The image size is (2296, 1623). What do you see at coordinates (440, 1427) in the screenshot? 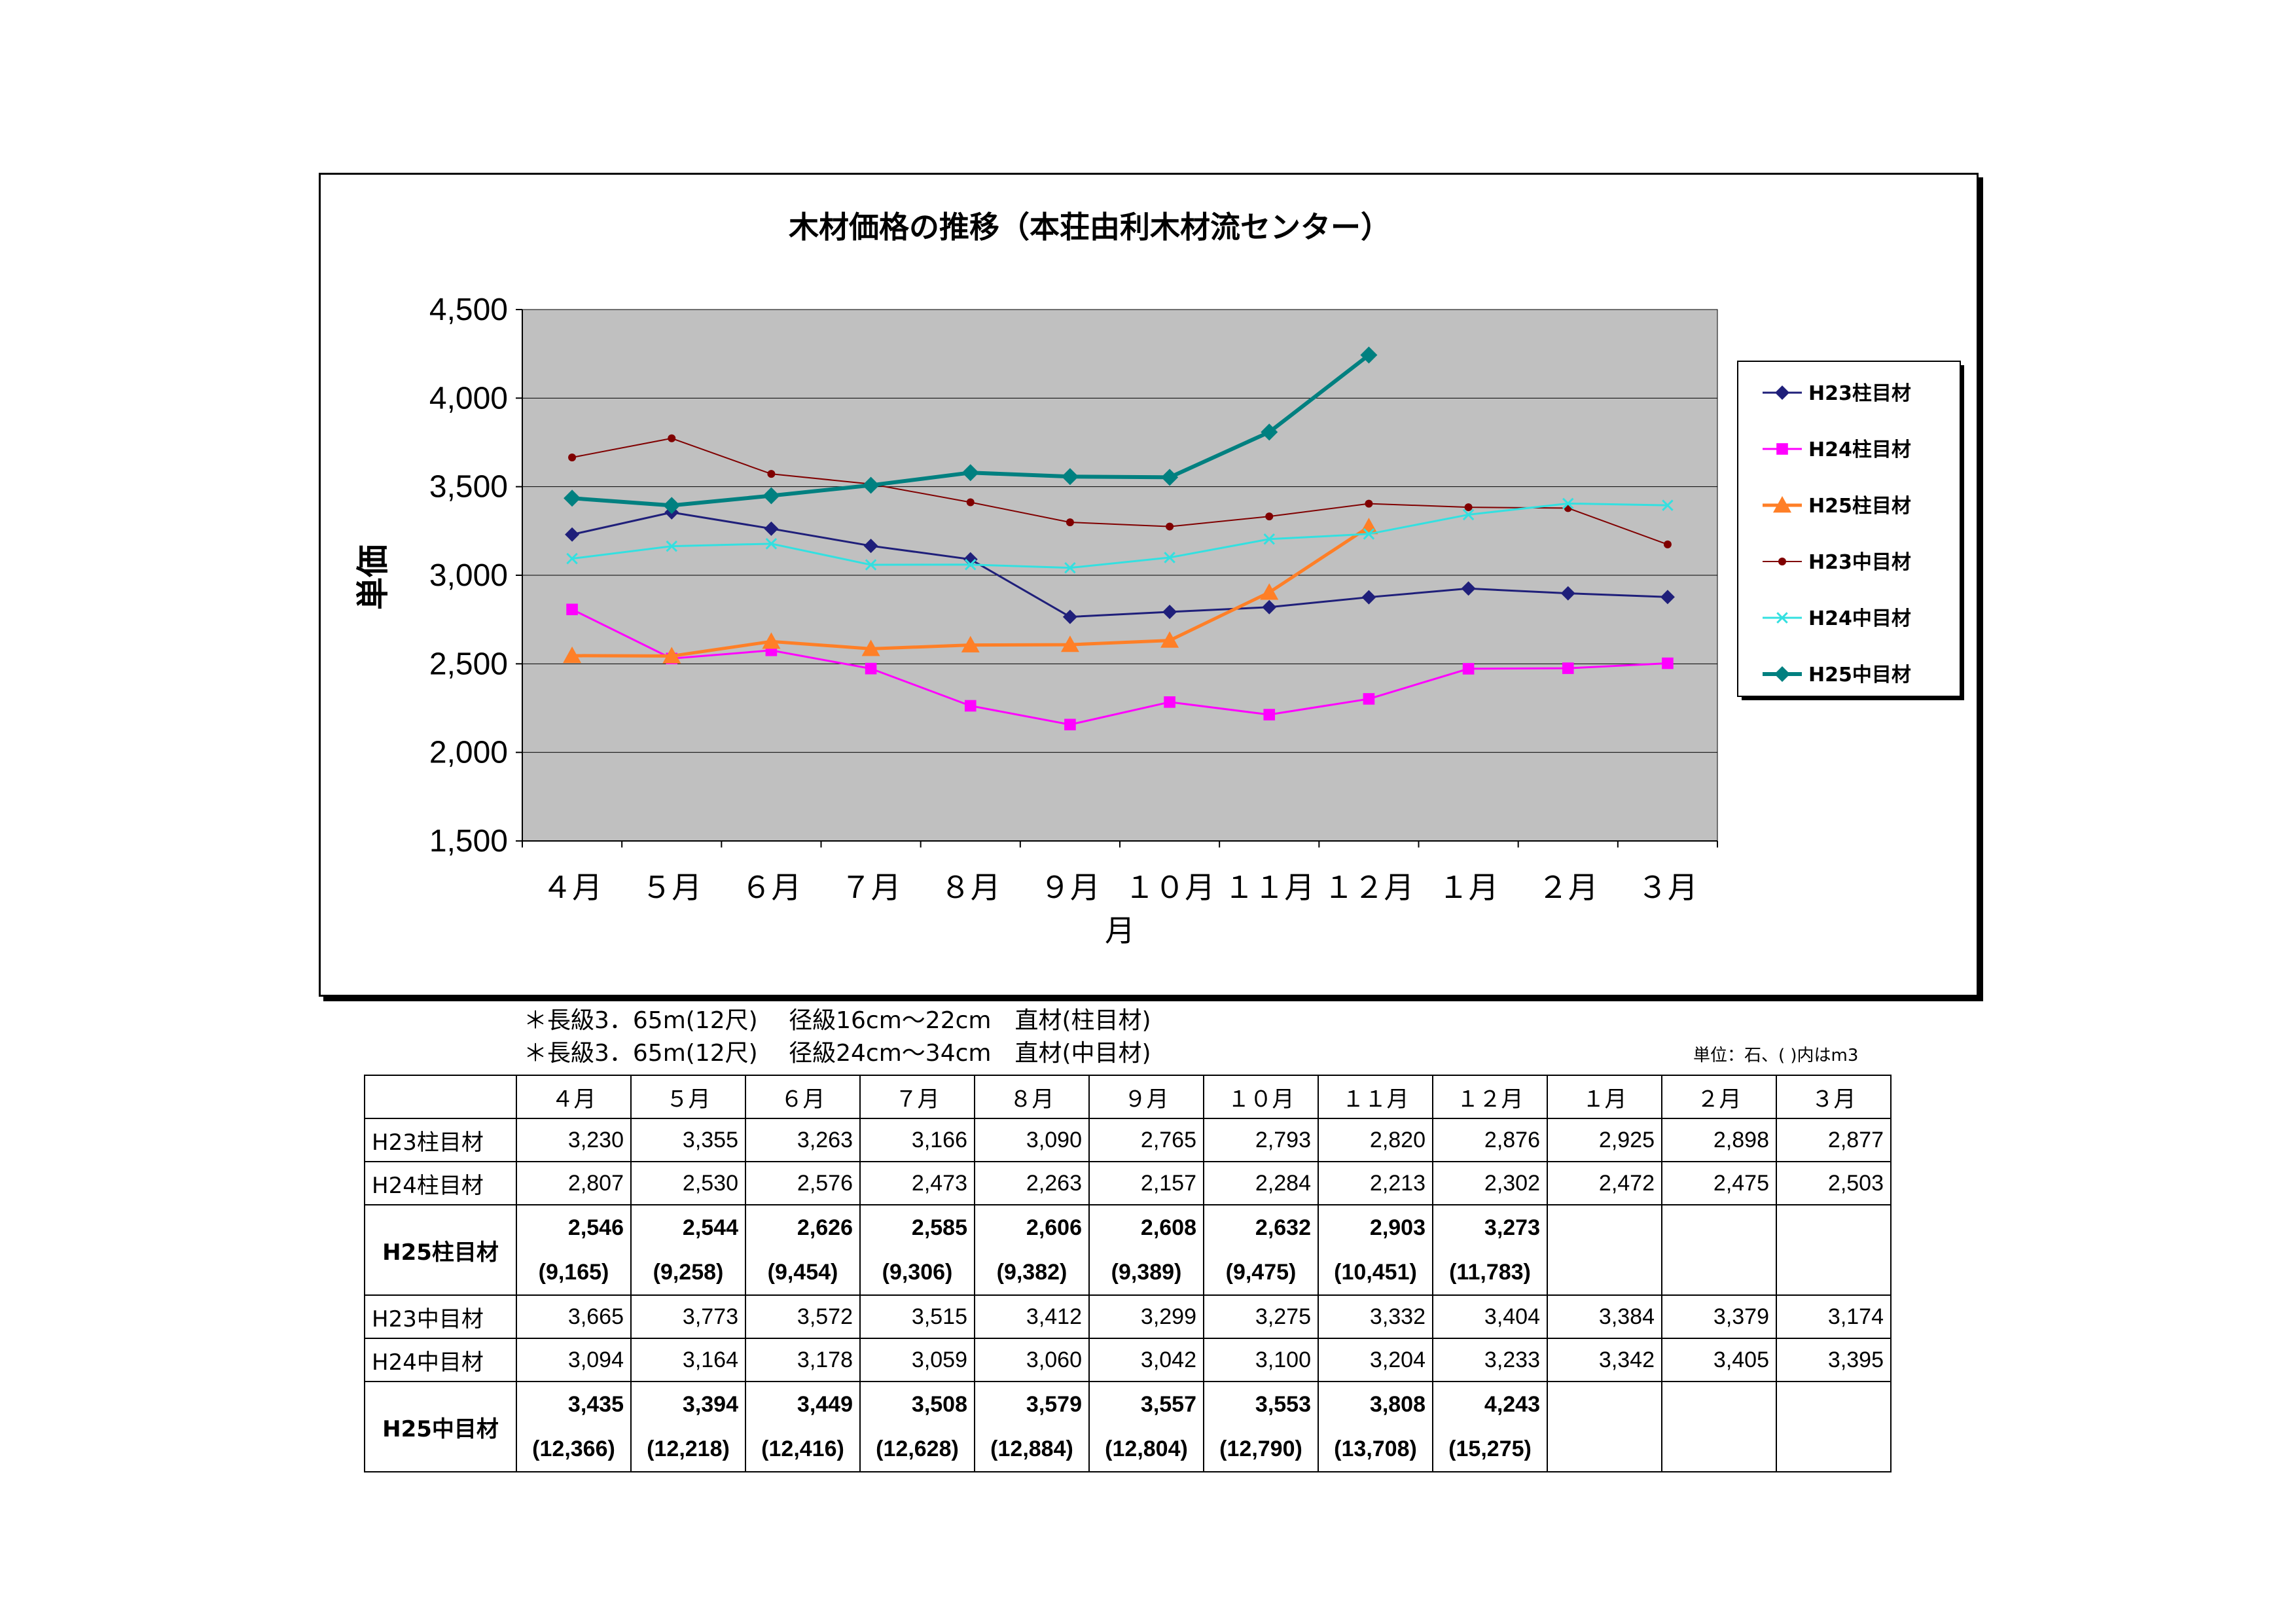
I see `row-label: H25中目材` at bounding box center [440, 1427].